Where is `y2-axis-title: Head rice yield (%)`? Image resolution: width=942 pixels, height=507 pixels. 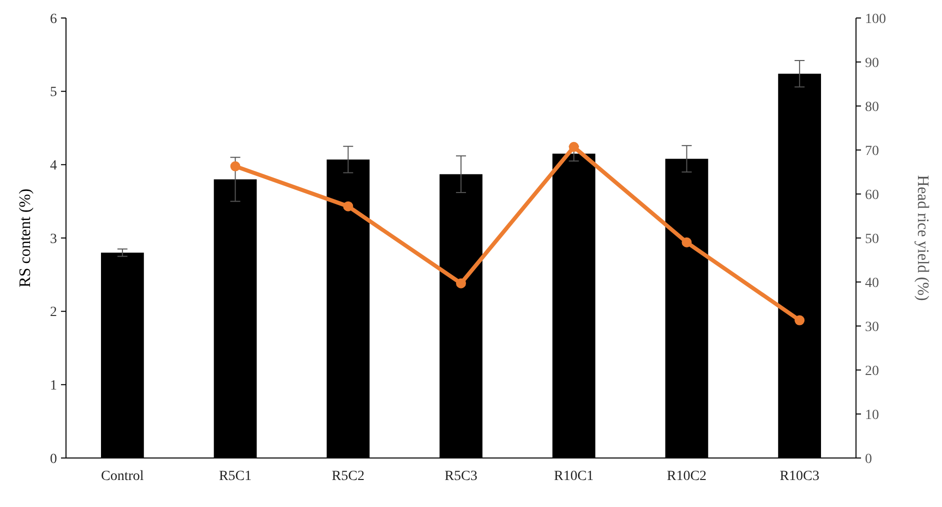 y2-axis-title: Head rice yield (%) is located at coordinates (922, 238).